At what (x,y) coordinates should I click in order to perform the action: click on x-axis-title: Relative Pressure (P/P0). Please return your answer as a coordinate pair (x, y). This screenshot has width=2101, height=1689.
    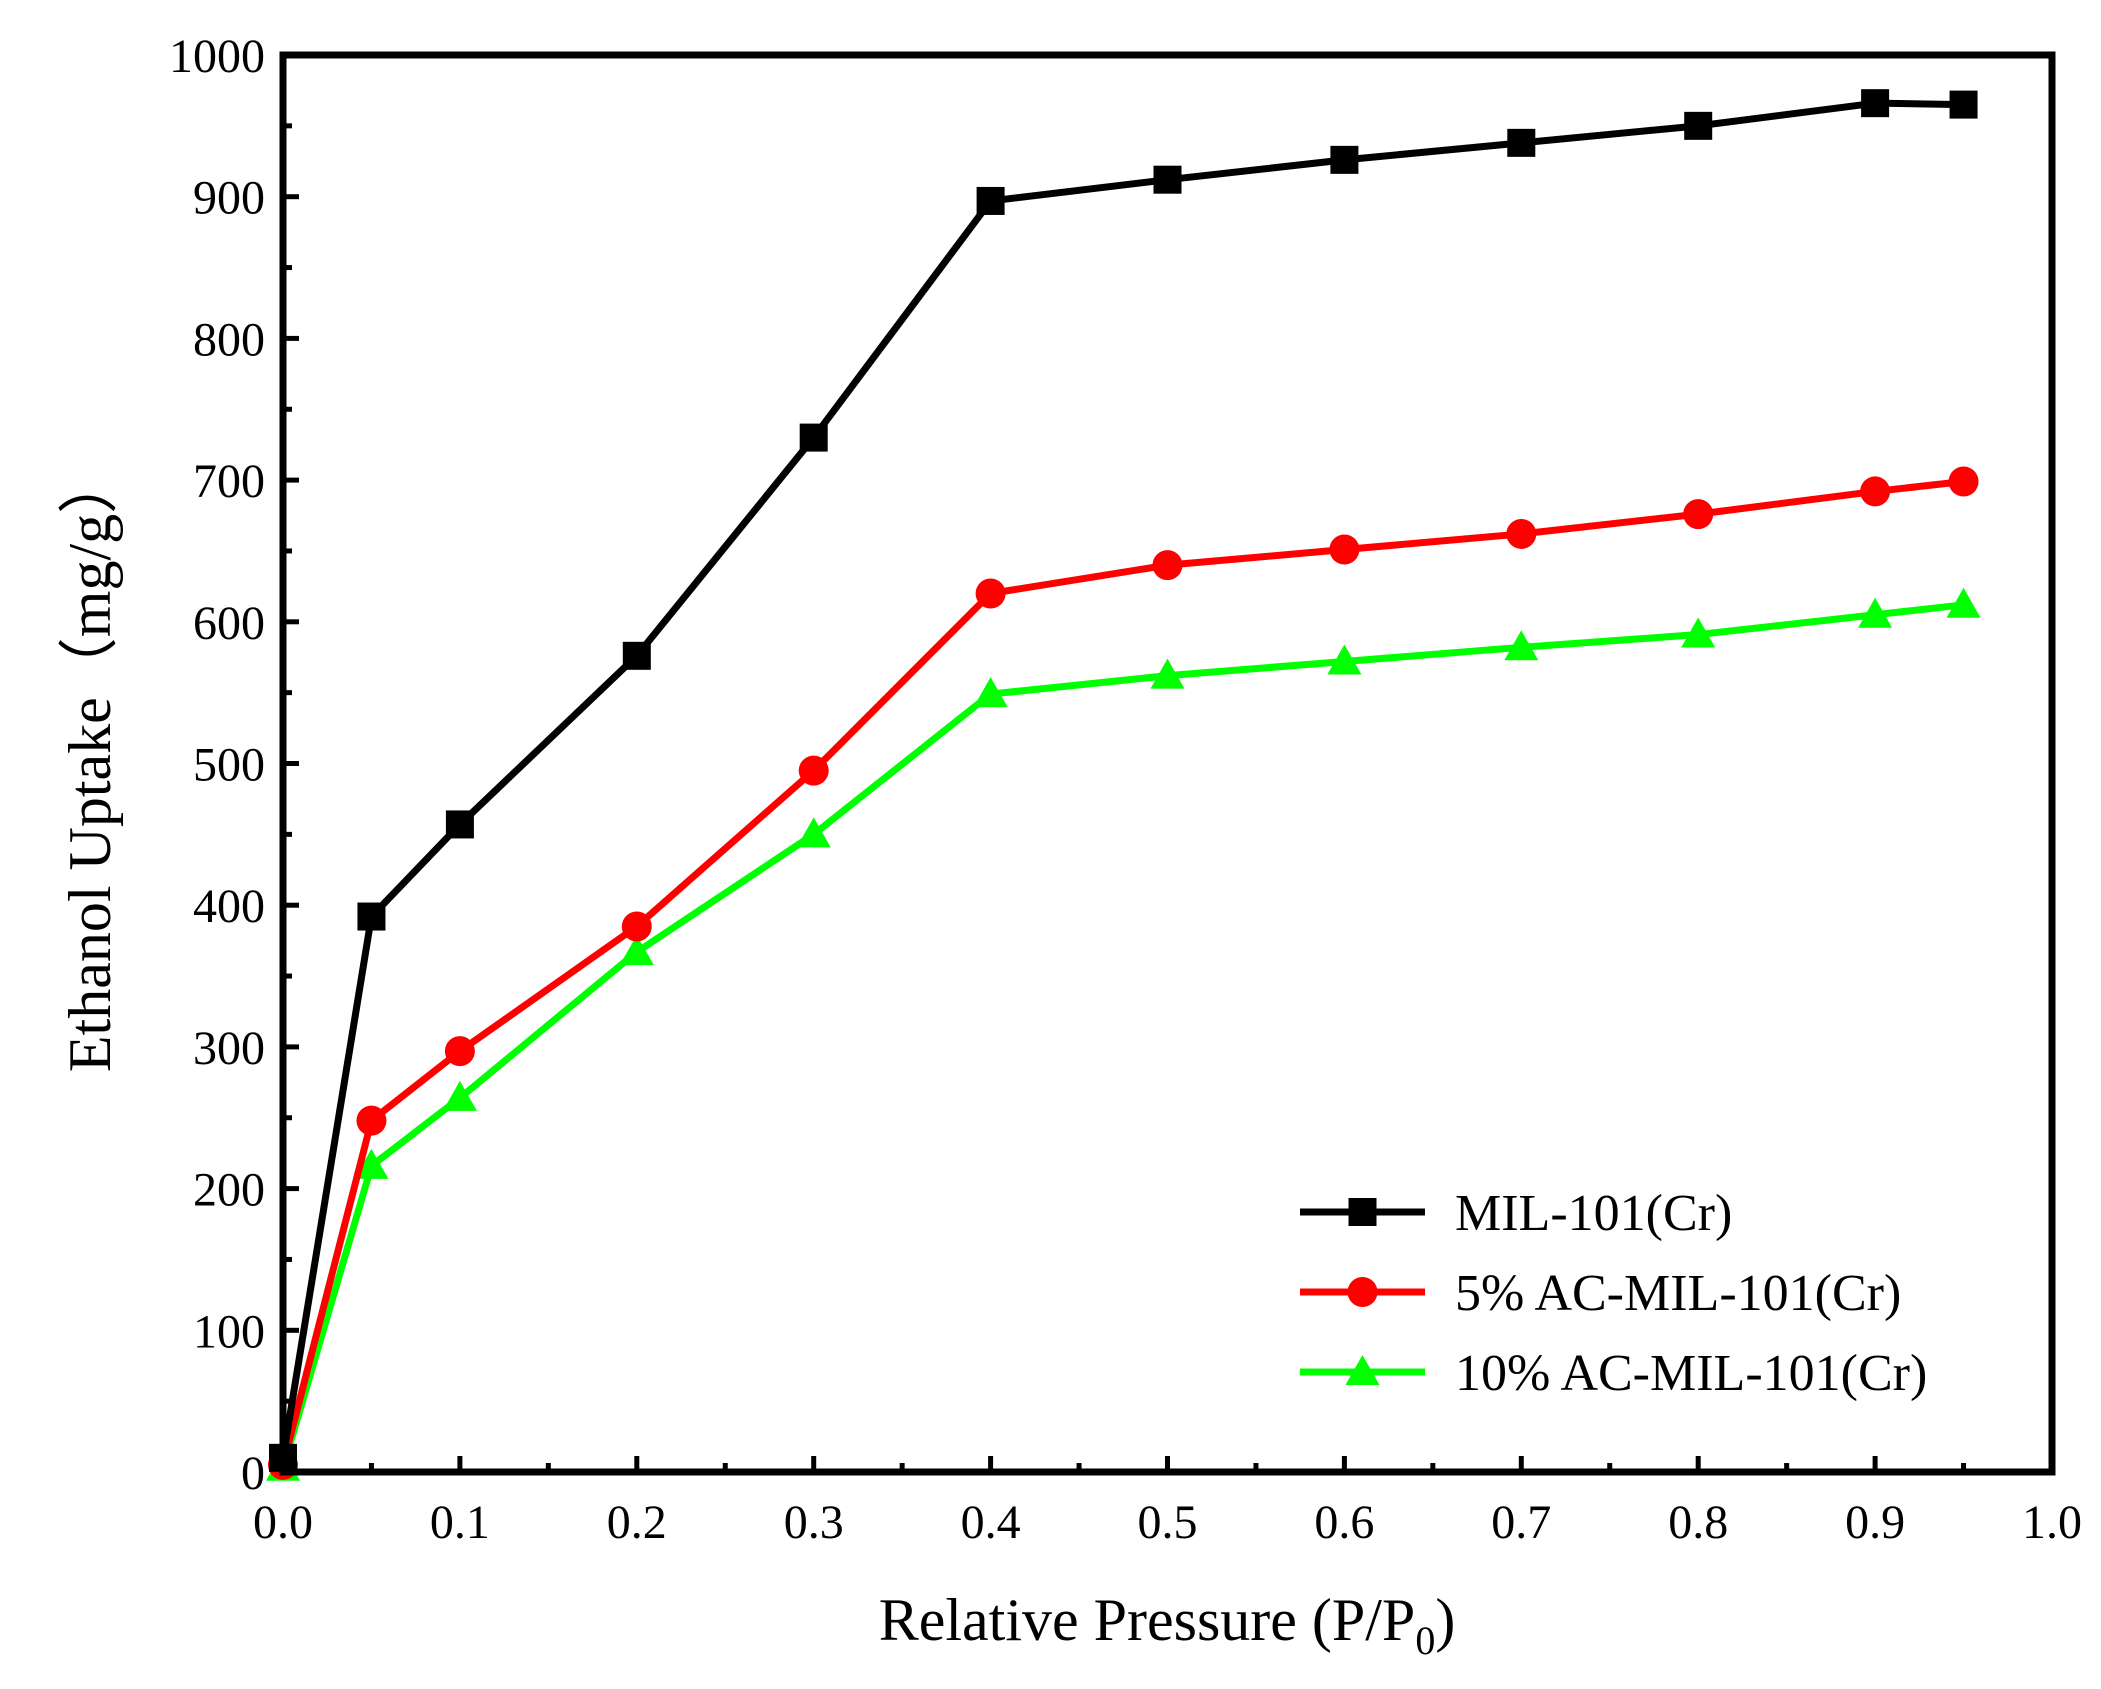
    Looking at the image, I should click on (1167, 1625).